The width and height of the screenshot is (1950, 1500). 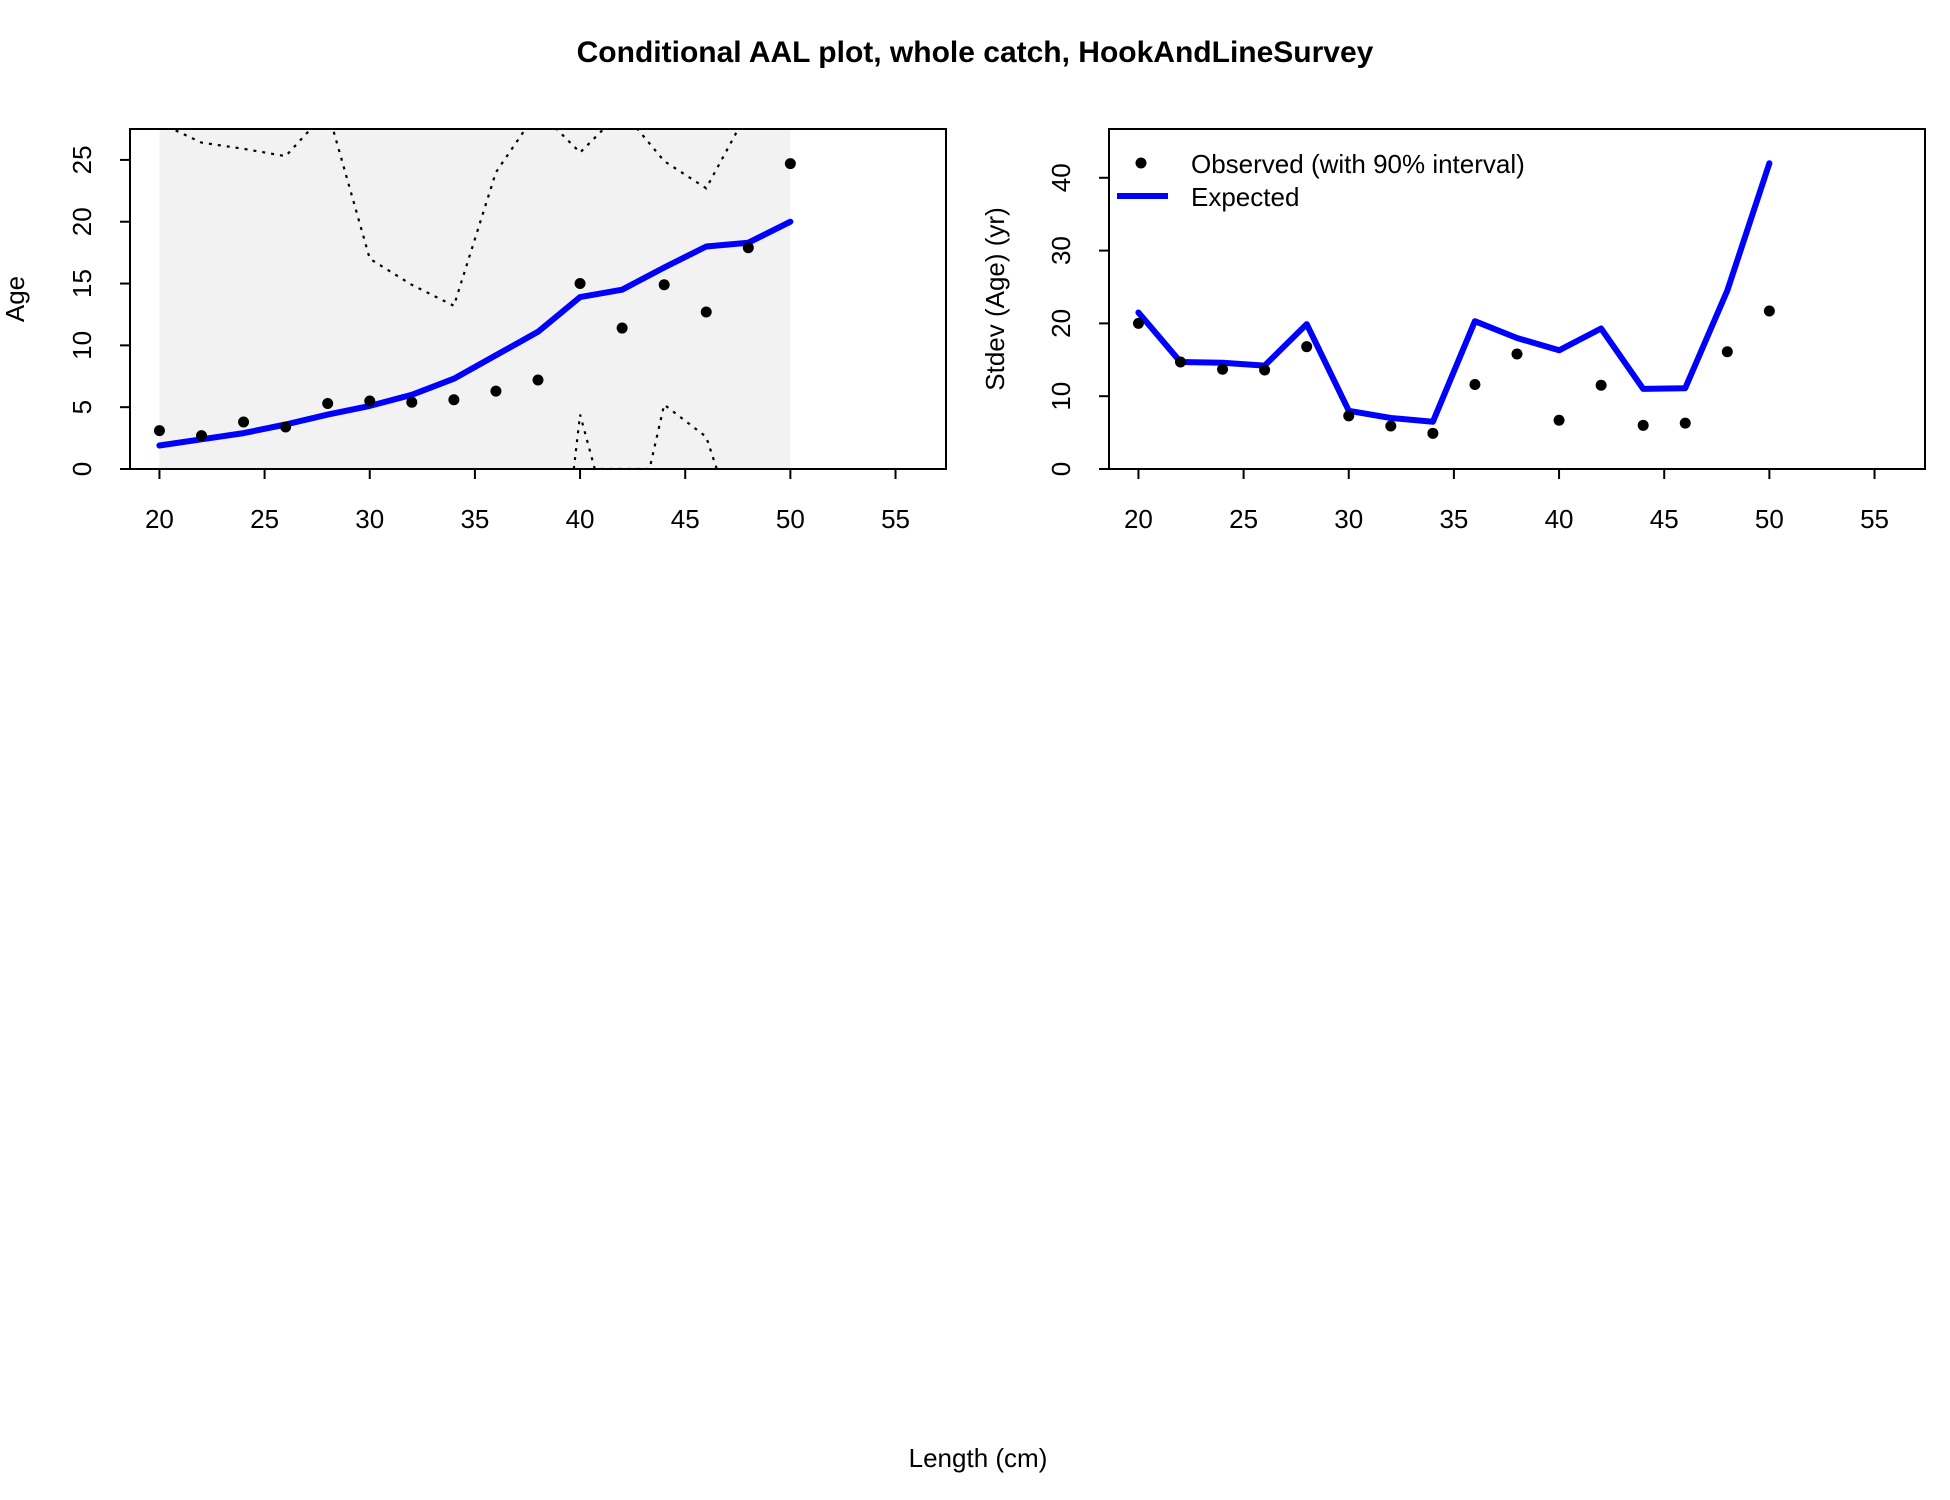 I want to click on mean-age-panel: 20 25 30 35 40 45 50 55 0 5 10 15 20 25 Age, so click(x=473, y=331).